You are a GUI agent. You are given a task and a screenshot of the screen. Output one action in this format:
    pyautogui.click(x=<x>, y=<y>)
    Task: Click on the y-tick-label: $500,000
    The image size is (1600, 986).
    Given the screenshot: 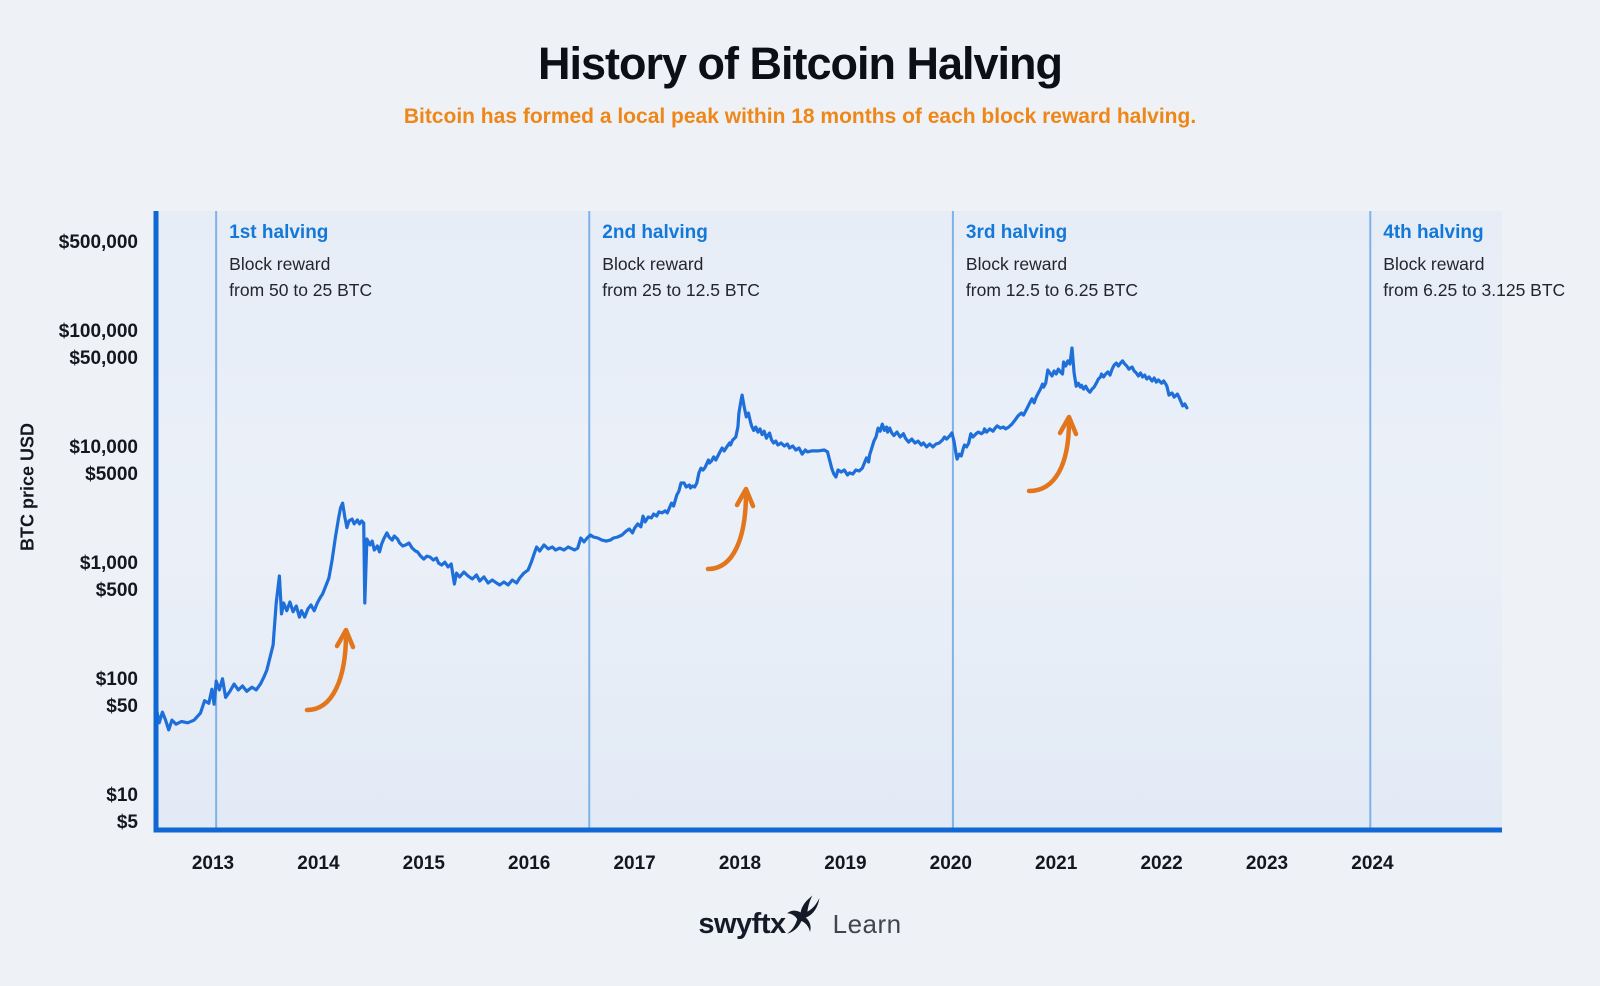 What is the action you would take?
    pyautogui.click(x=98, y=242)
    